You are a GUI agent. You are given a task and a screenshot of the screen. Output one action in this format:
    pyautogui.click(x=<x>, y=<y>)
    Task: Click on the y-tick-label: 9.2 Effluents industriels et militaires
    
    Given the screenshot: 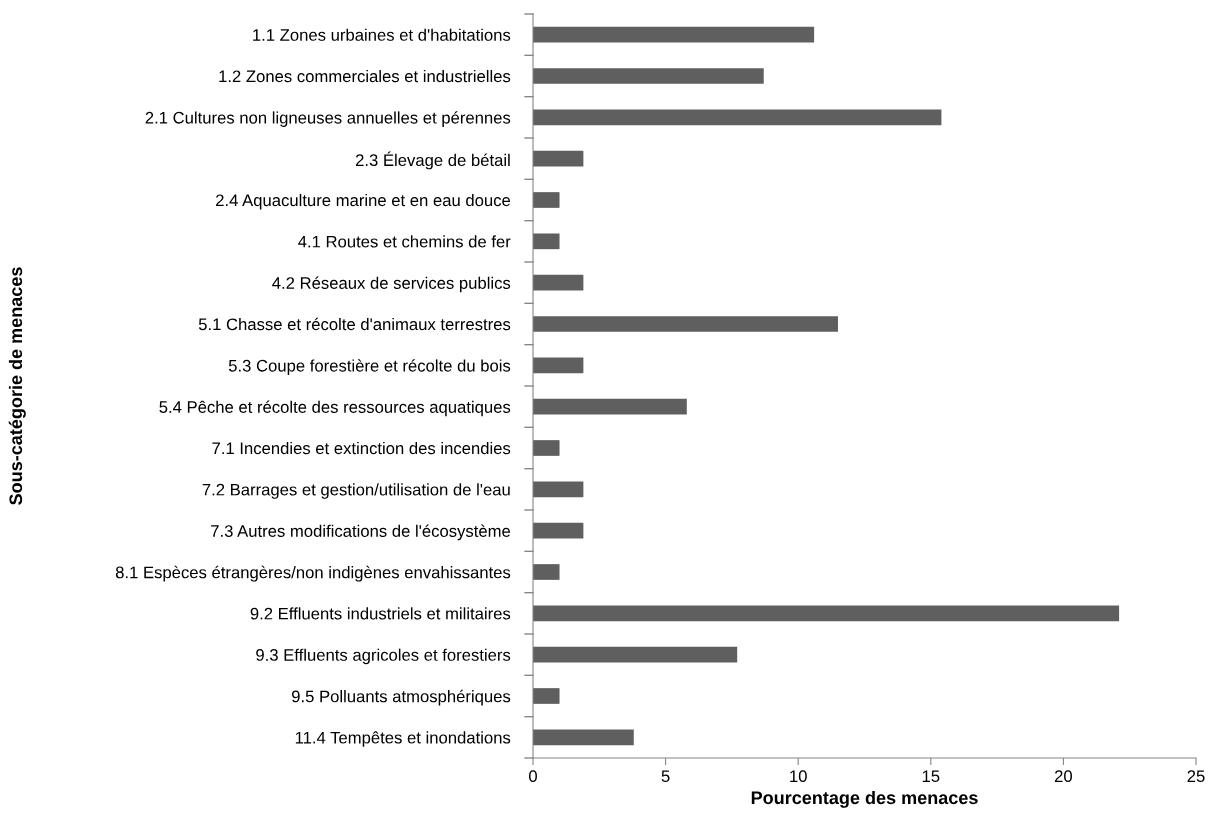 What is the action you would take?
    pyautogui.click(x=380, y=613)
    